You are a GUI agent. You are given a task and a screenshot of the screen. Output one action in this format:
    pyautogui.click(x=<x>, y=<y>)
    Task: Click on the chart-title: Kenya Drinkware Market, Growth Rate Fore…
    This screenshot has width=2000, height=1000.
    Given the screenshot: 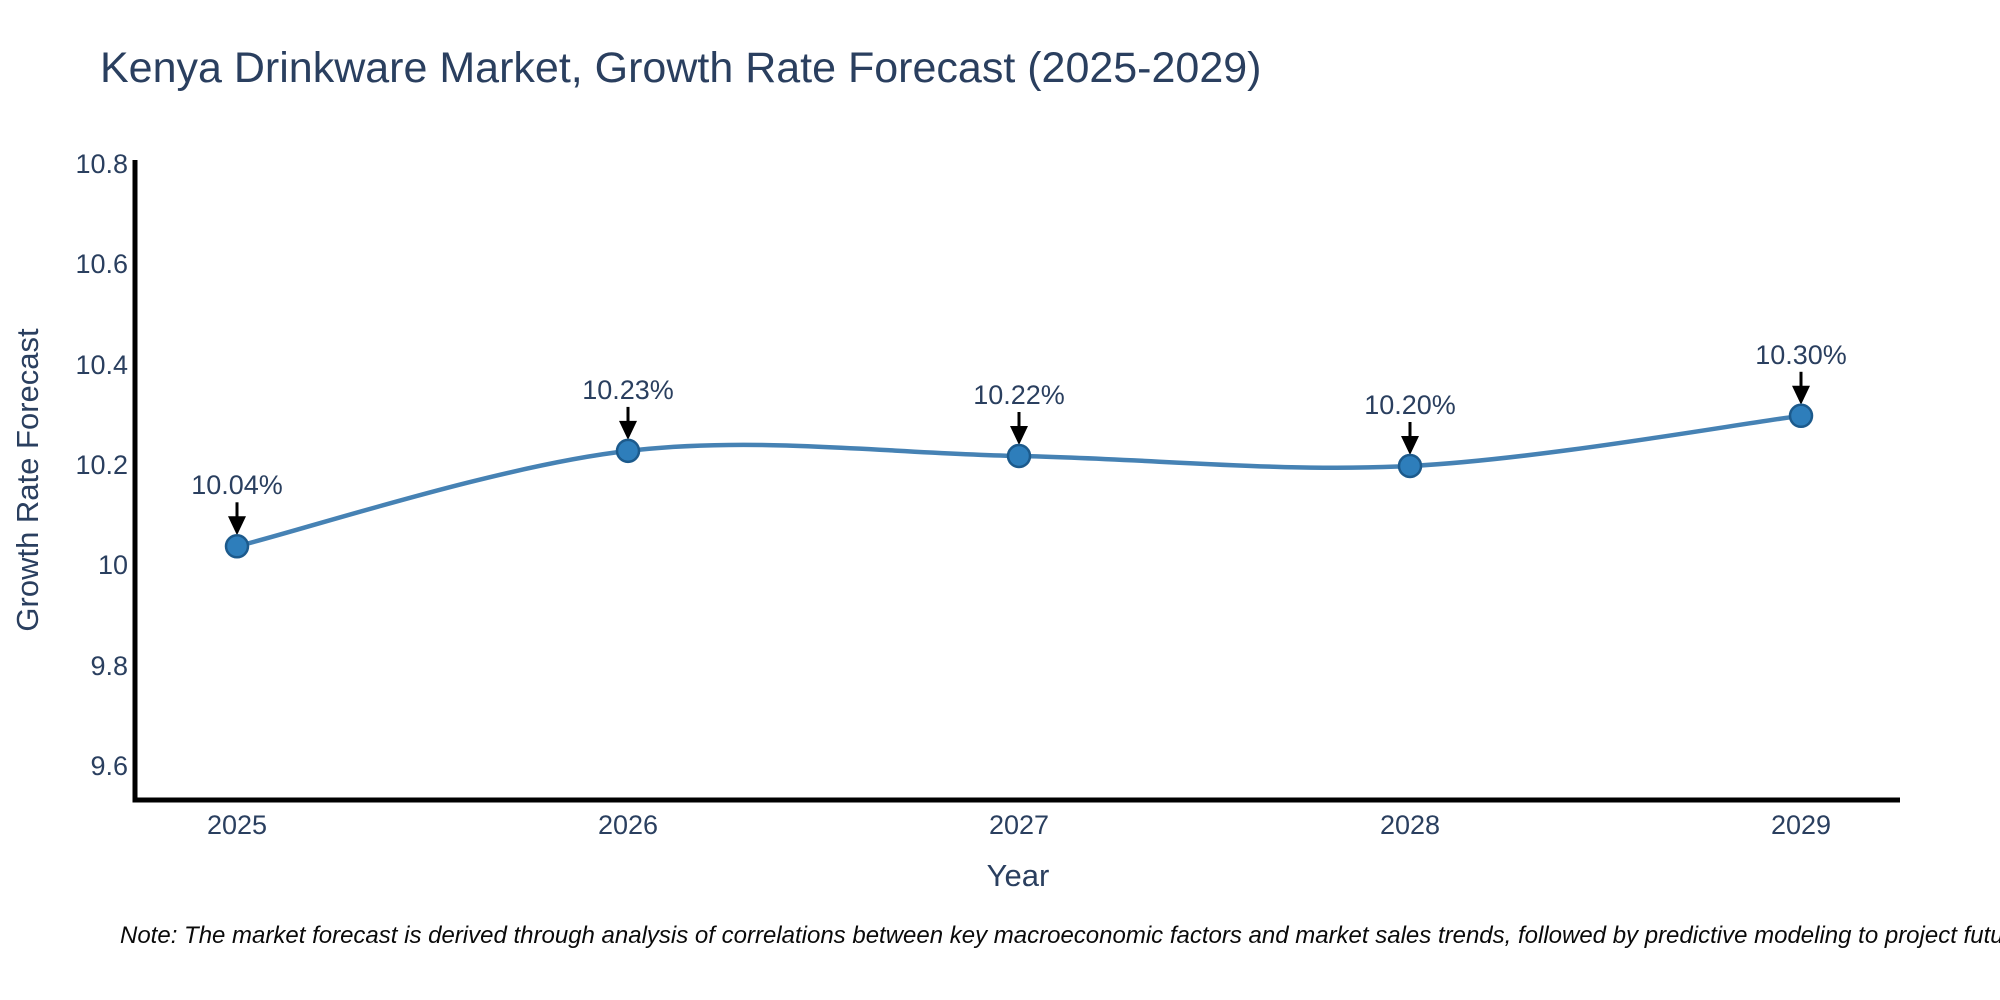 What is the action you would take?
    pyautogui.click(x=681, y=68)
    